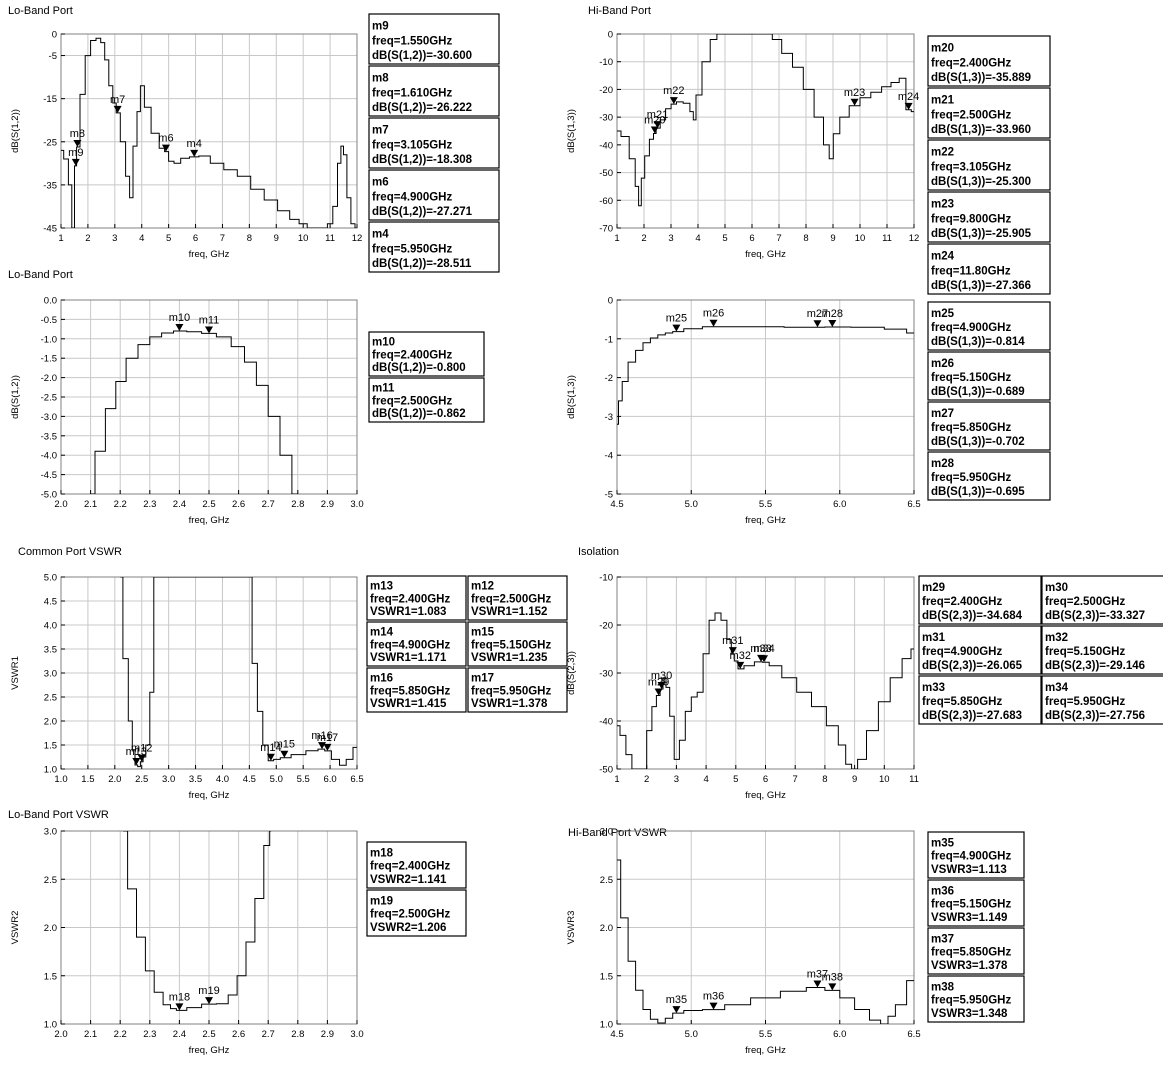 The width and height of the screenshot is (1163, 1069). Describe the element at coordinates (60, 238) in the screenshot. I see `x-tick-label: 1` at that location.